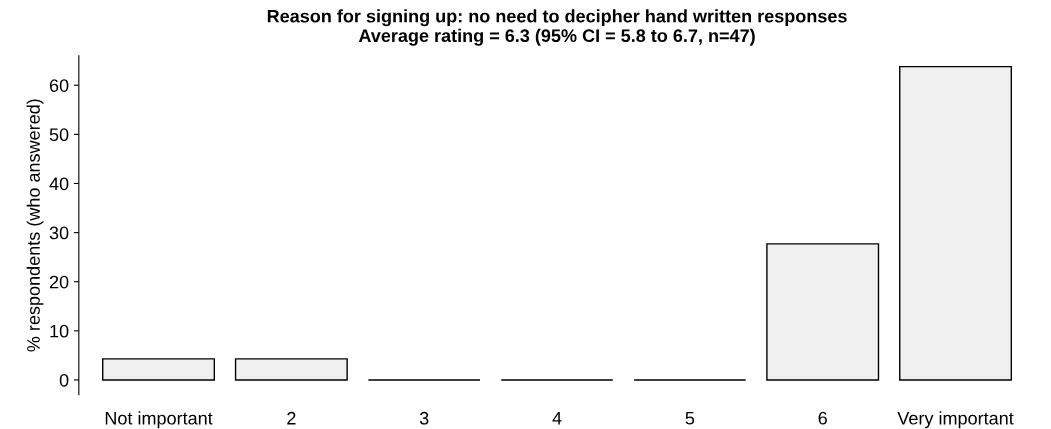 Image resolution: width=1051 pixels, height=429 pixels. What do you see at coordinates (59, 135) in the screenshot?
I see `y-tick-label: 50` at bounding box center [59, 135].